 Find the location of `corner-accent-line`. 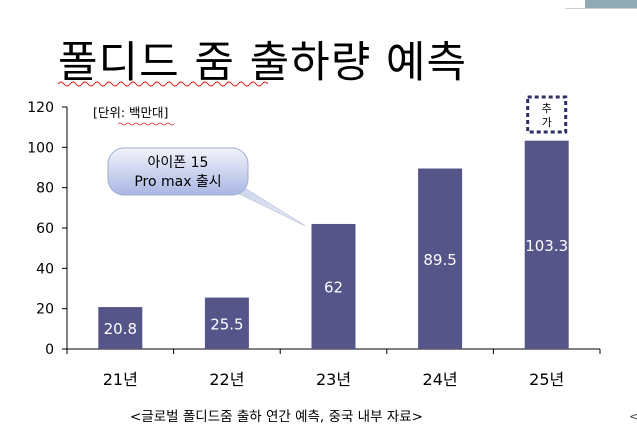

corner-accent-line is located at coordinates (601, 8).